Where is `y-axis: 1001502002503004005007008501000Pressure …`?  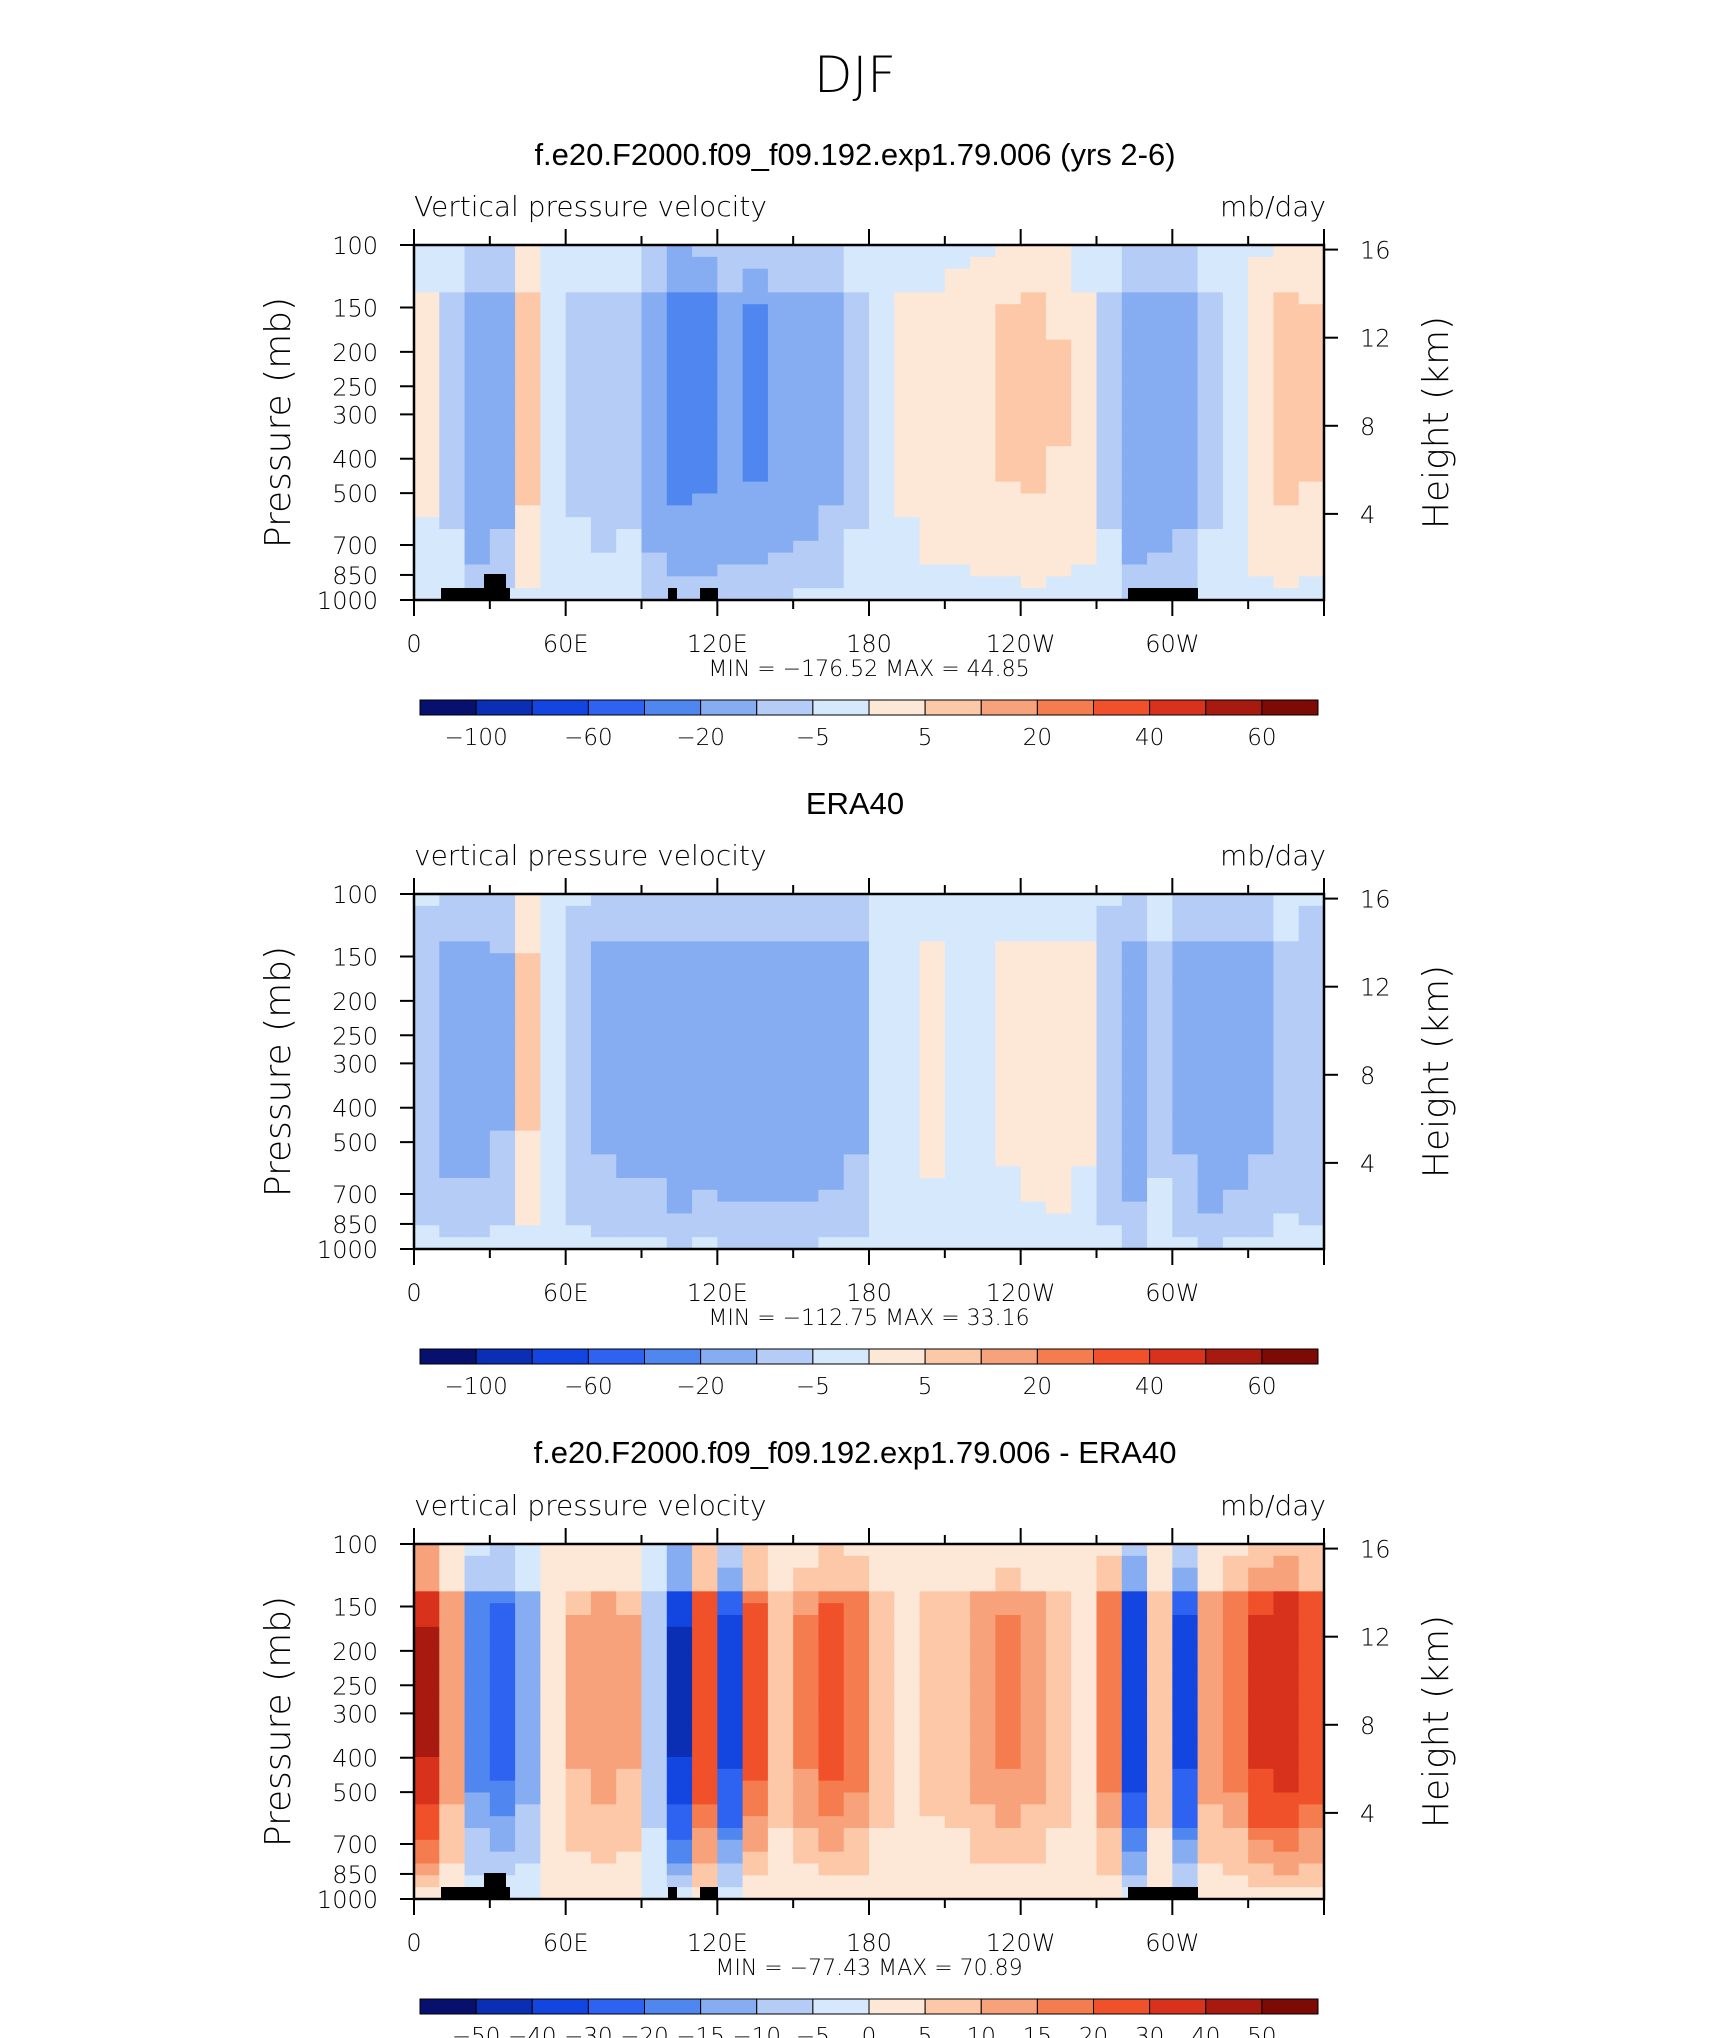
y-axis: 1001502002503004005007008501000Pressure … is located at coordinates (336, 1072).